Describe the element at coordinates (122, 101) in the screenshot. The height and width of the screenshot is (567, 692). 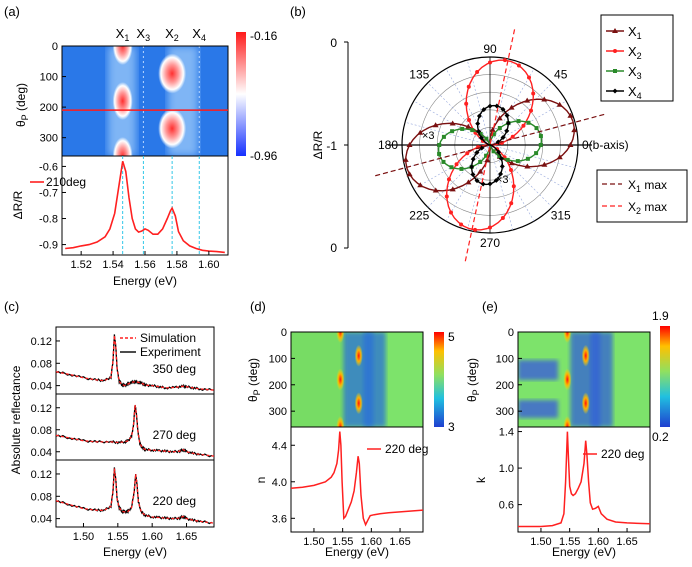
I see `heatmap-peak-x1` at that location.